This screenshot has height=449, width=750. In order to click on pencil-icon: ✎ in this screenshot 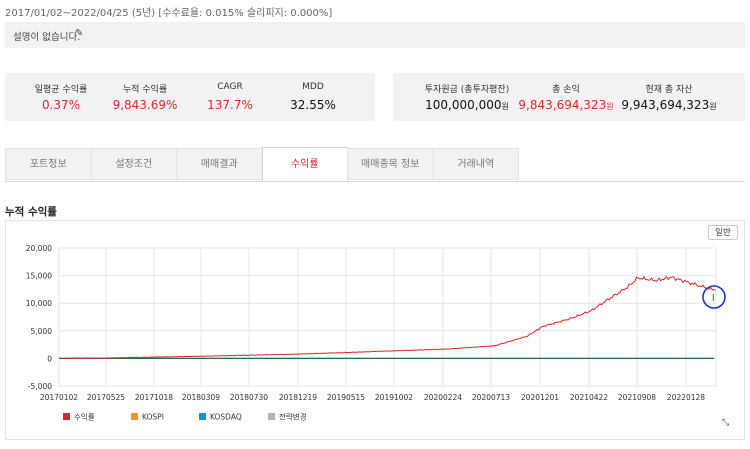, I will do `click(79, 33)`.